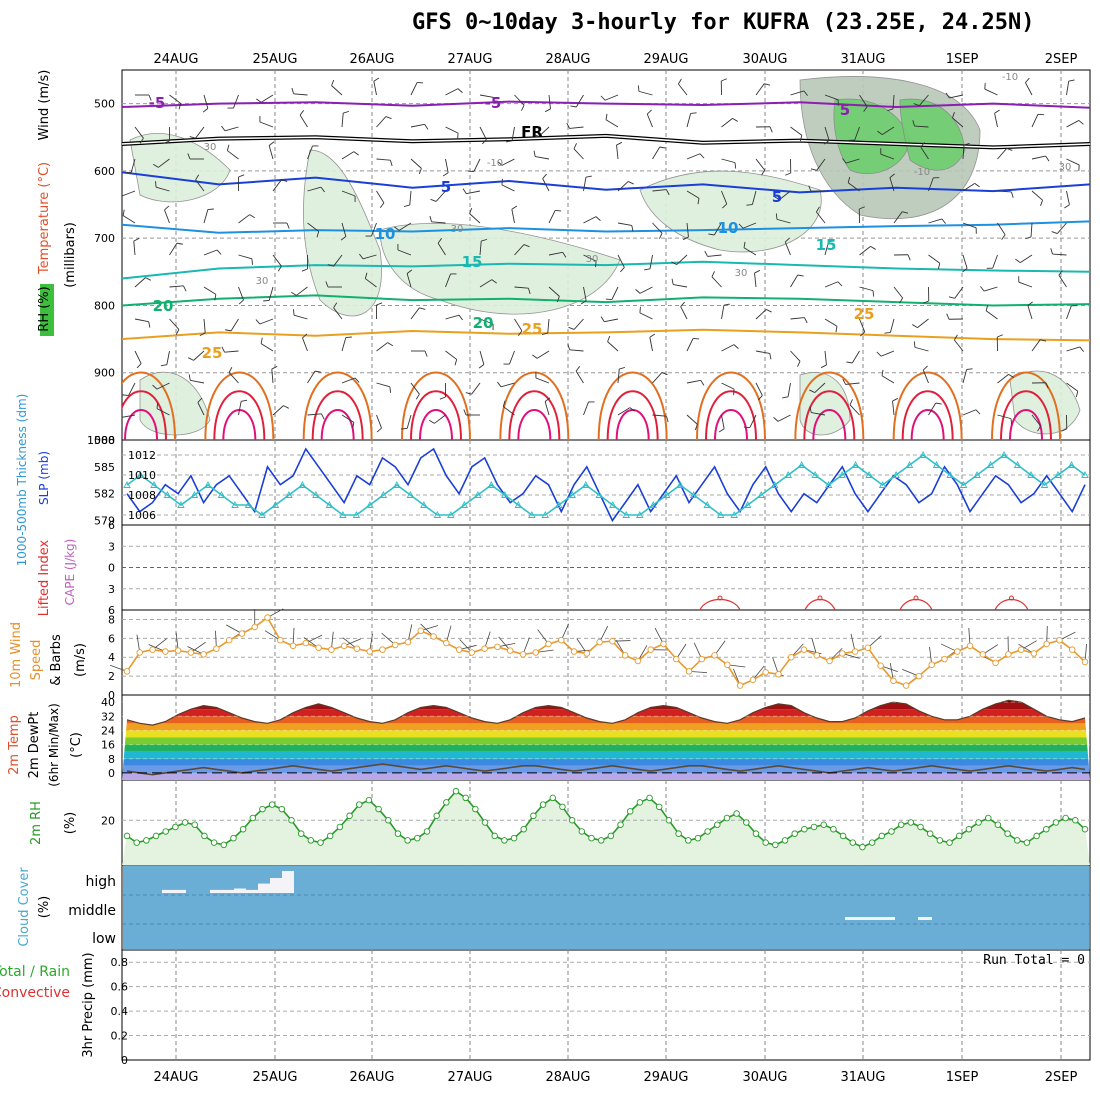 This screenshot has height=1100, width=1100. Describe the element at coordinates (104, 494) in the screenshot. I see `thickness-tick: 582` at that location.